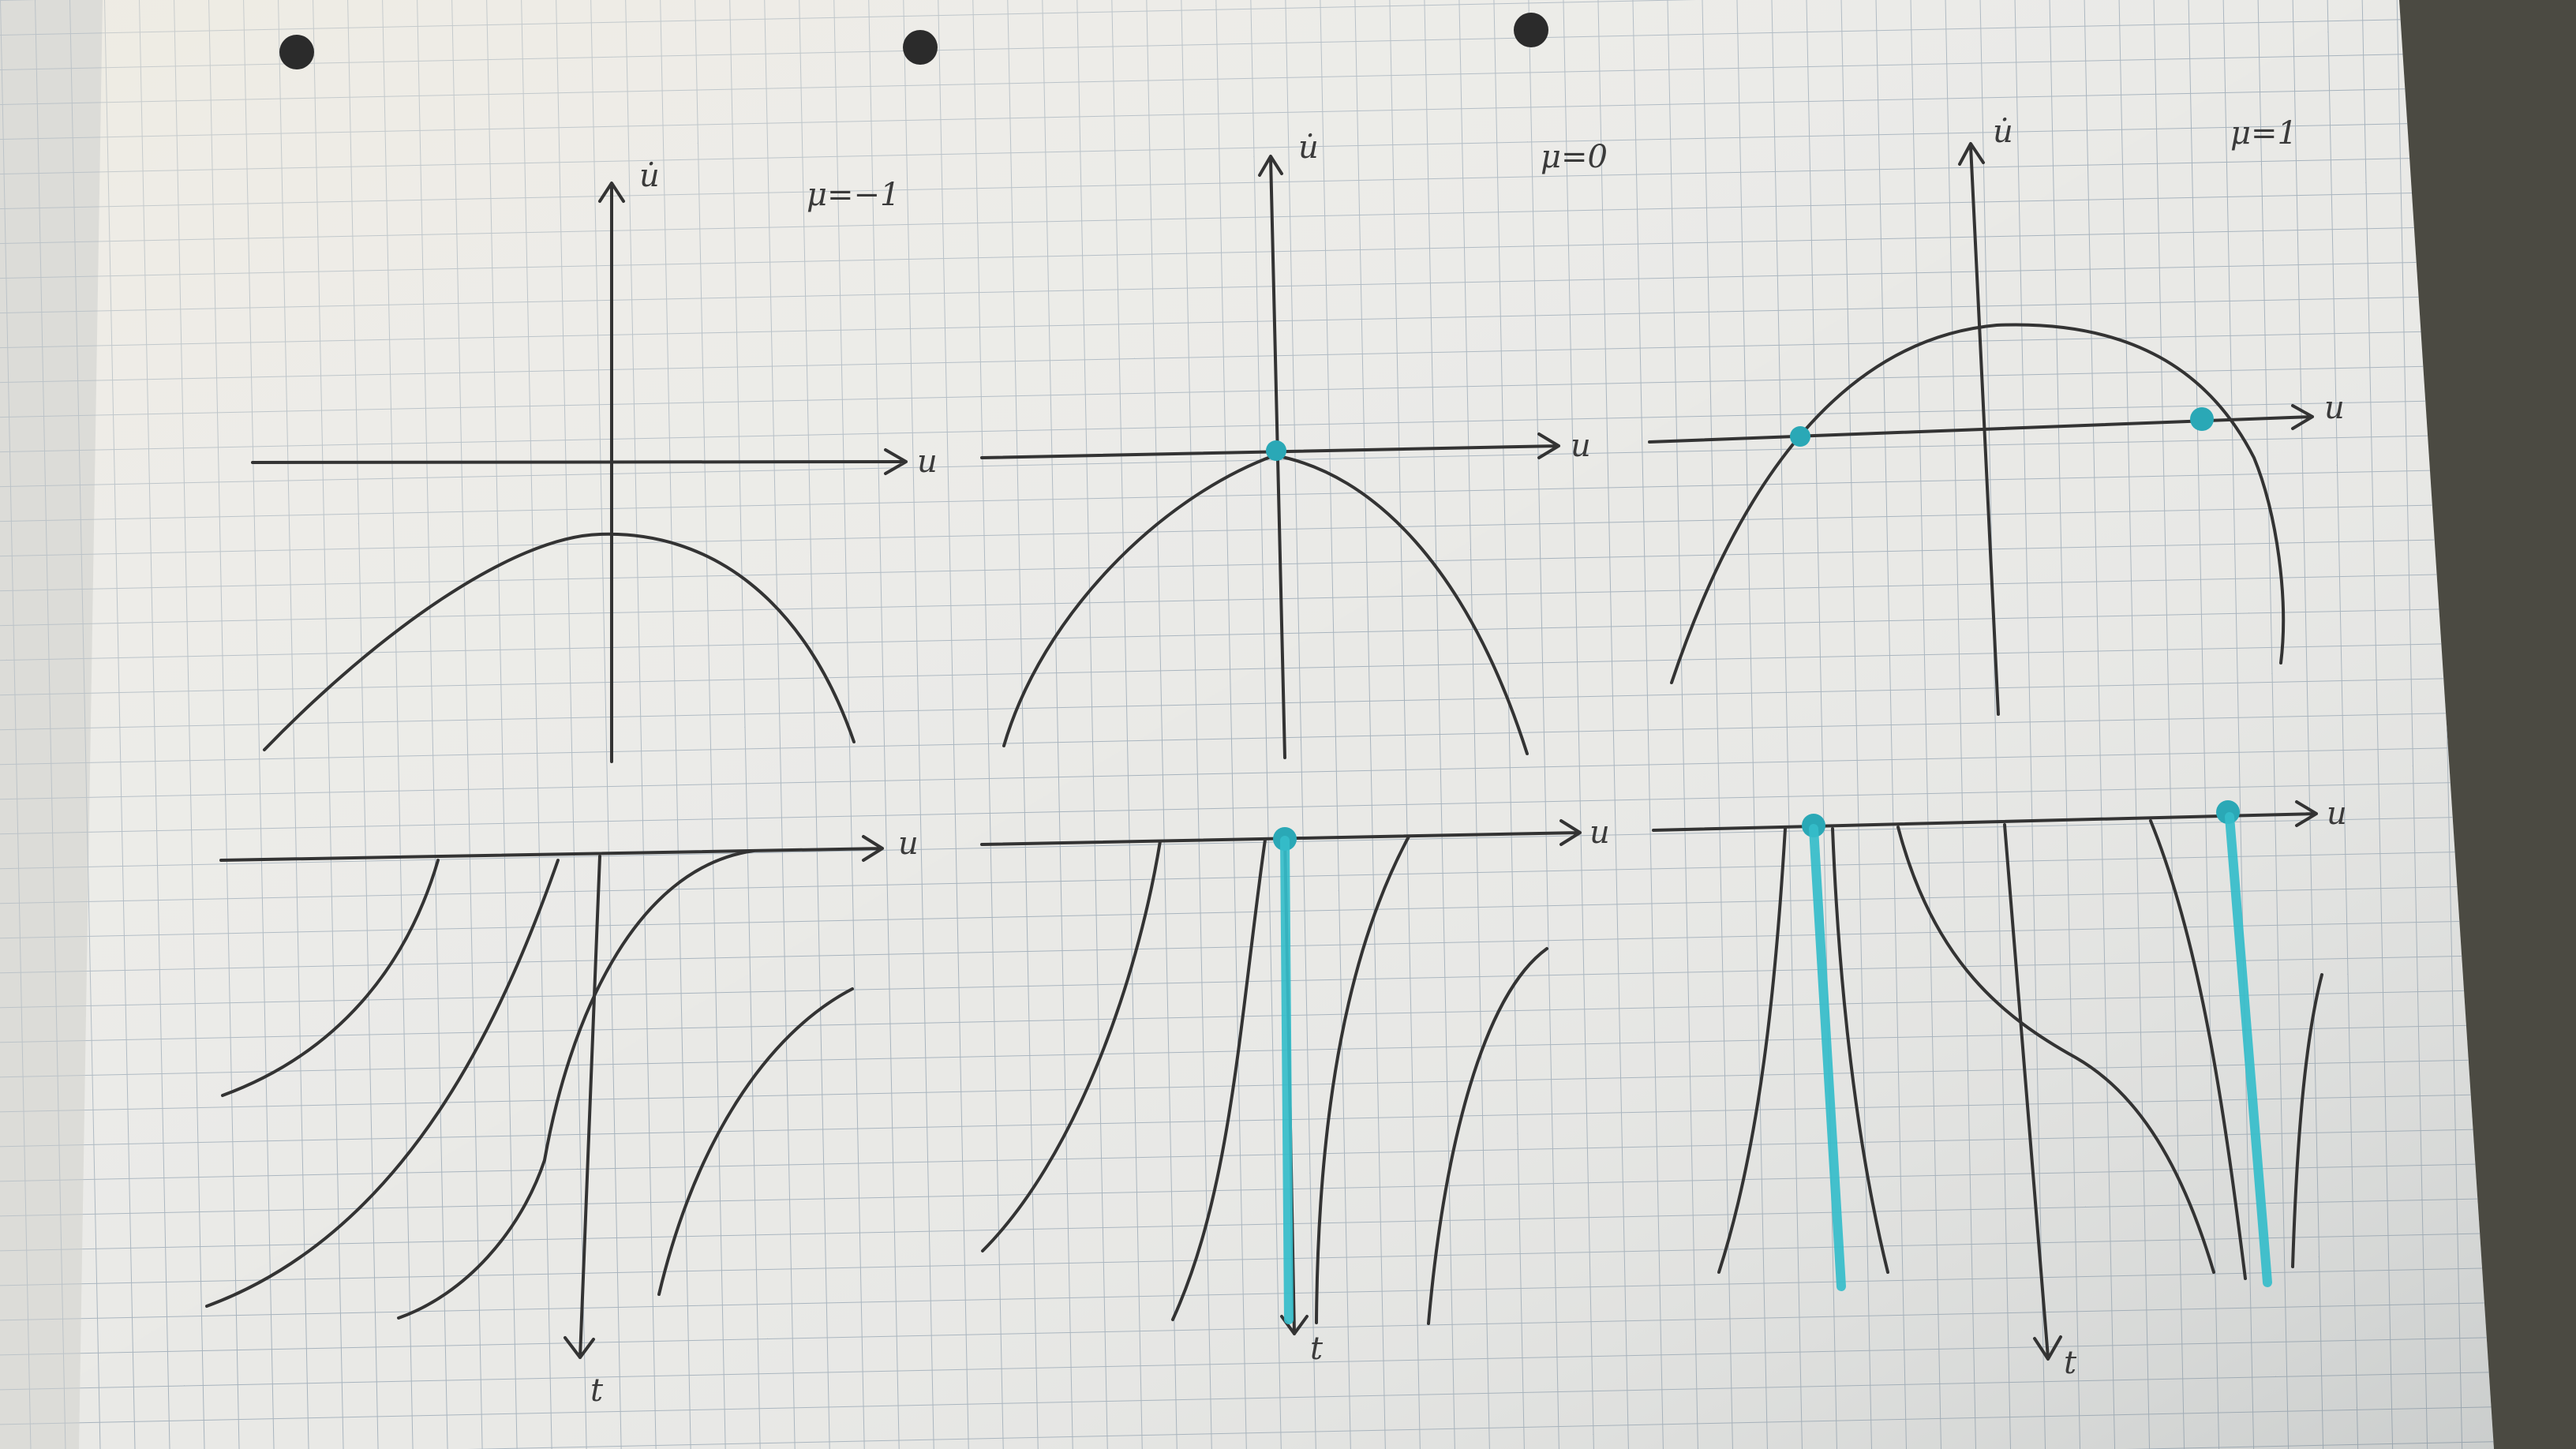 The height and width of the screenshot is (1449, 2576). What do you see at coordinates (2263, 133) in the screenshot?
I see `param-label: μ=1` at bounding box center [2263, 133].